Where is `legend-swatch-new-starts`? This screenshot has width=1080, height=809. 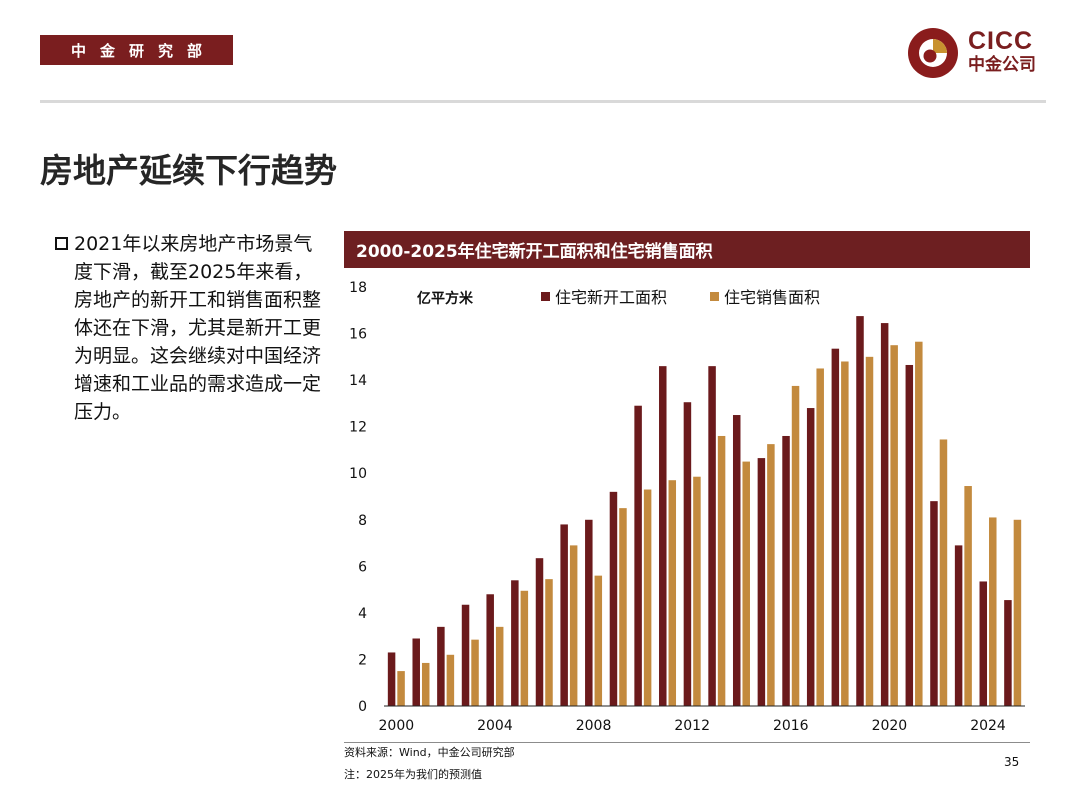
legend-swatch-new-starts is located at coordinates (545, 296).